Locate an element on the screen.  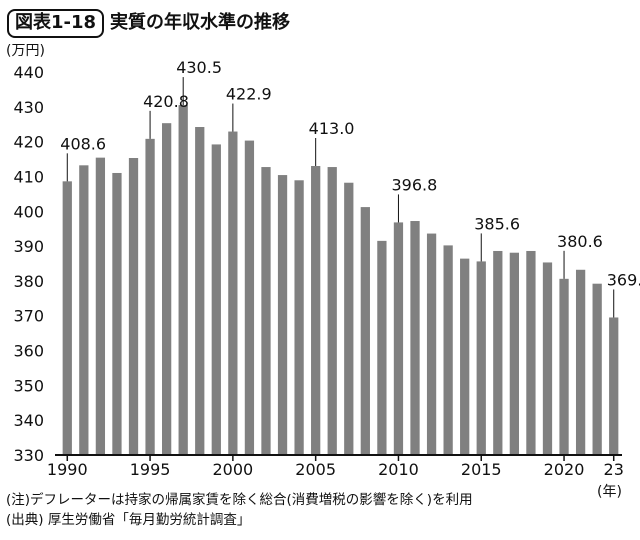
note-text: (注)デフレーターは持家の帰属家賃を除く総合(消費増税の影響を除く)を利用 is located at coordinates (239, 500).